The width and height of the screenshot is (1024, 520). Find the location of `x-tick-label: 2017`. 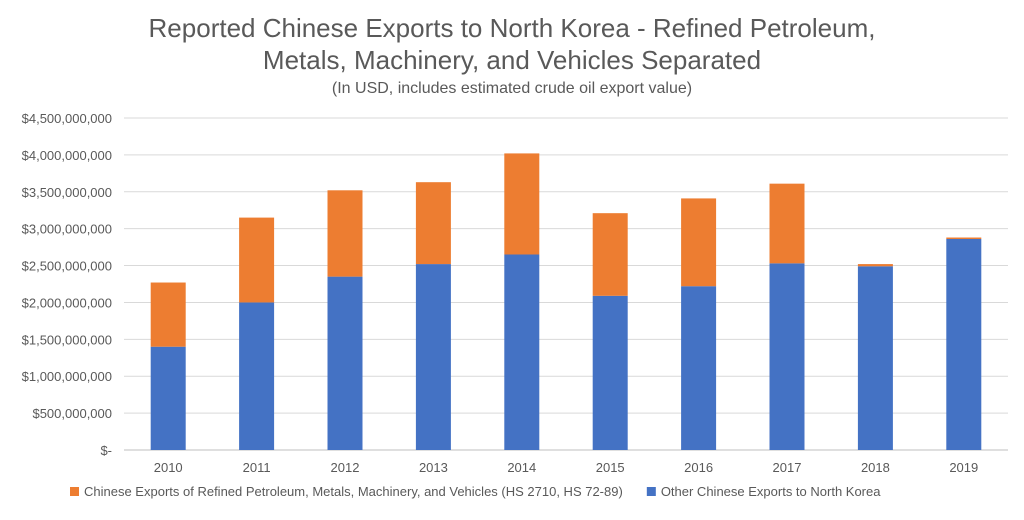

x-tick-label: 2017 is located at coordinates (787, 467).